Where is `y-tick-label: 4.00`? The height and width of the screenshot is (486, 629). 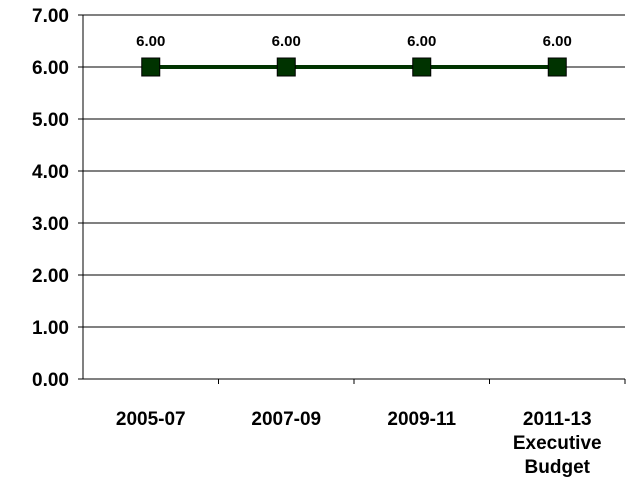 y-tick-label: 4.00 is located at coordinates (50, 172).